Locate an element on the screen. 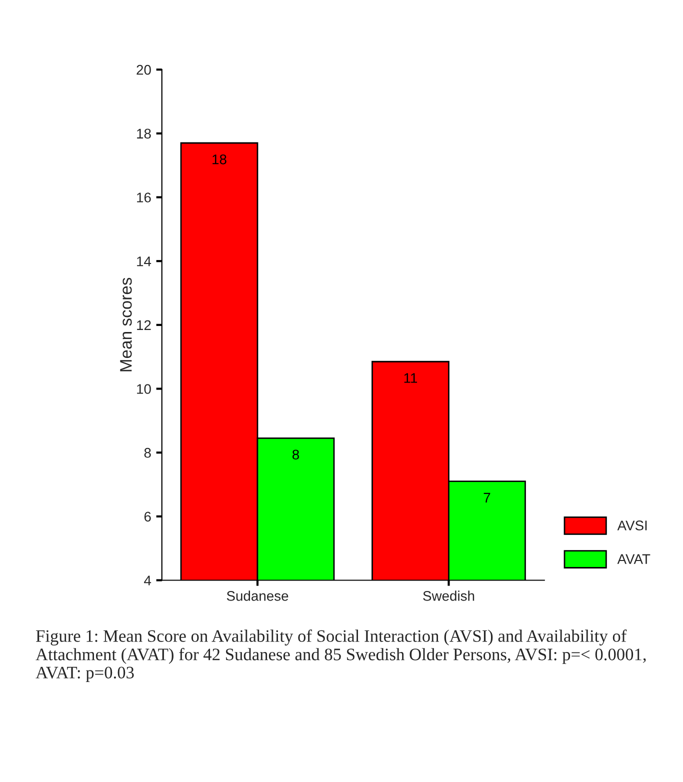  caption: Figure 1: Mean Score on Availability of Social Interaction (AVSI) and Availability of Attachment (AVAT) for 42 Sudanese and 85 Swedish Older Persons, AVSI: p=< 0.0001, AVAT: p=0.03 is located at coordinates (341, 656).